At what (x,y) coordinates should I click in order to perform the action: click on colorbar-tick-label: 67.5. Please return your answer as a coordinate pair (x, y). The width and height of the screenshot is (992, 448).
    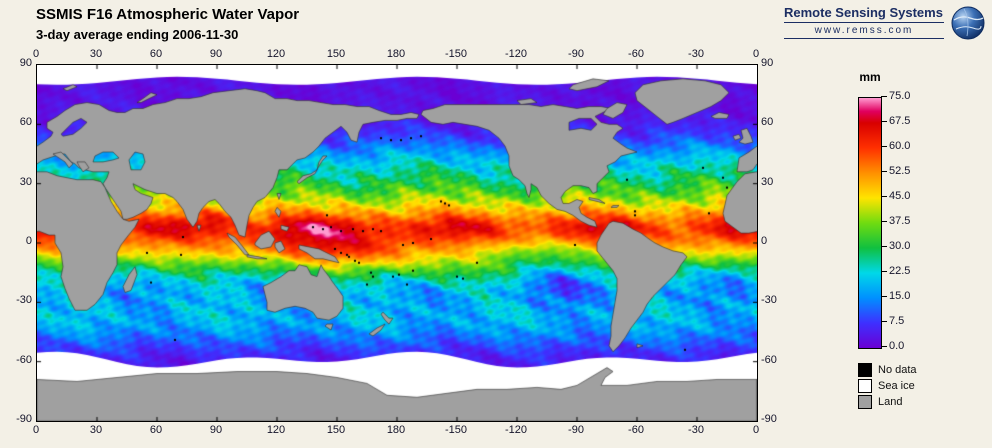
    Looking at the image, I should click on (902, 121).